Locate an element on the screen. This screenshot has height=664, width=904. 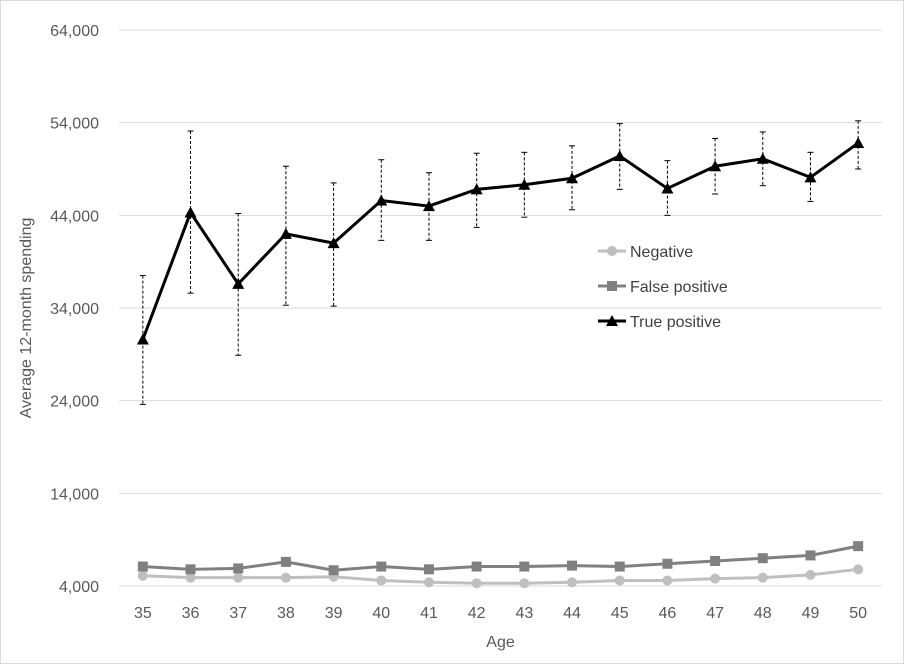
x-tick-label: 35 is located at coordinates (143, 613).